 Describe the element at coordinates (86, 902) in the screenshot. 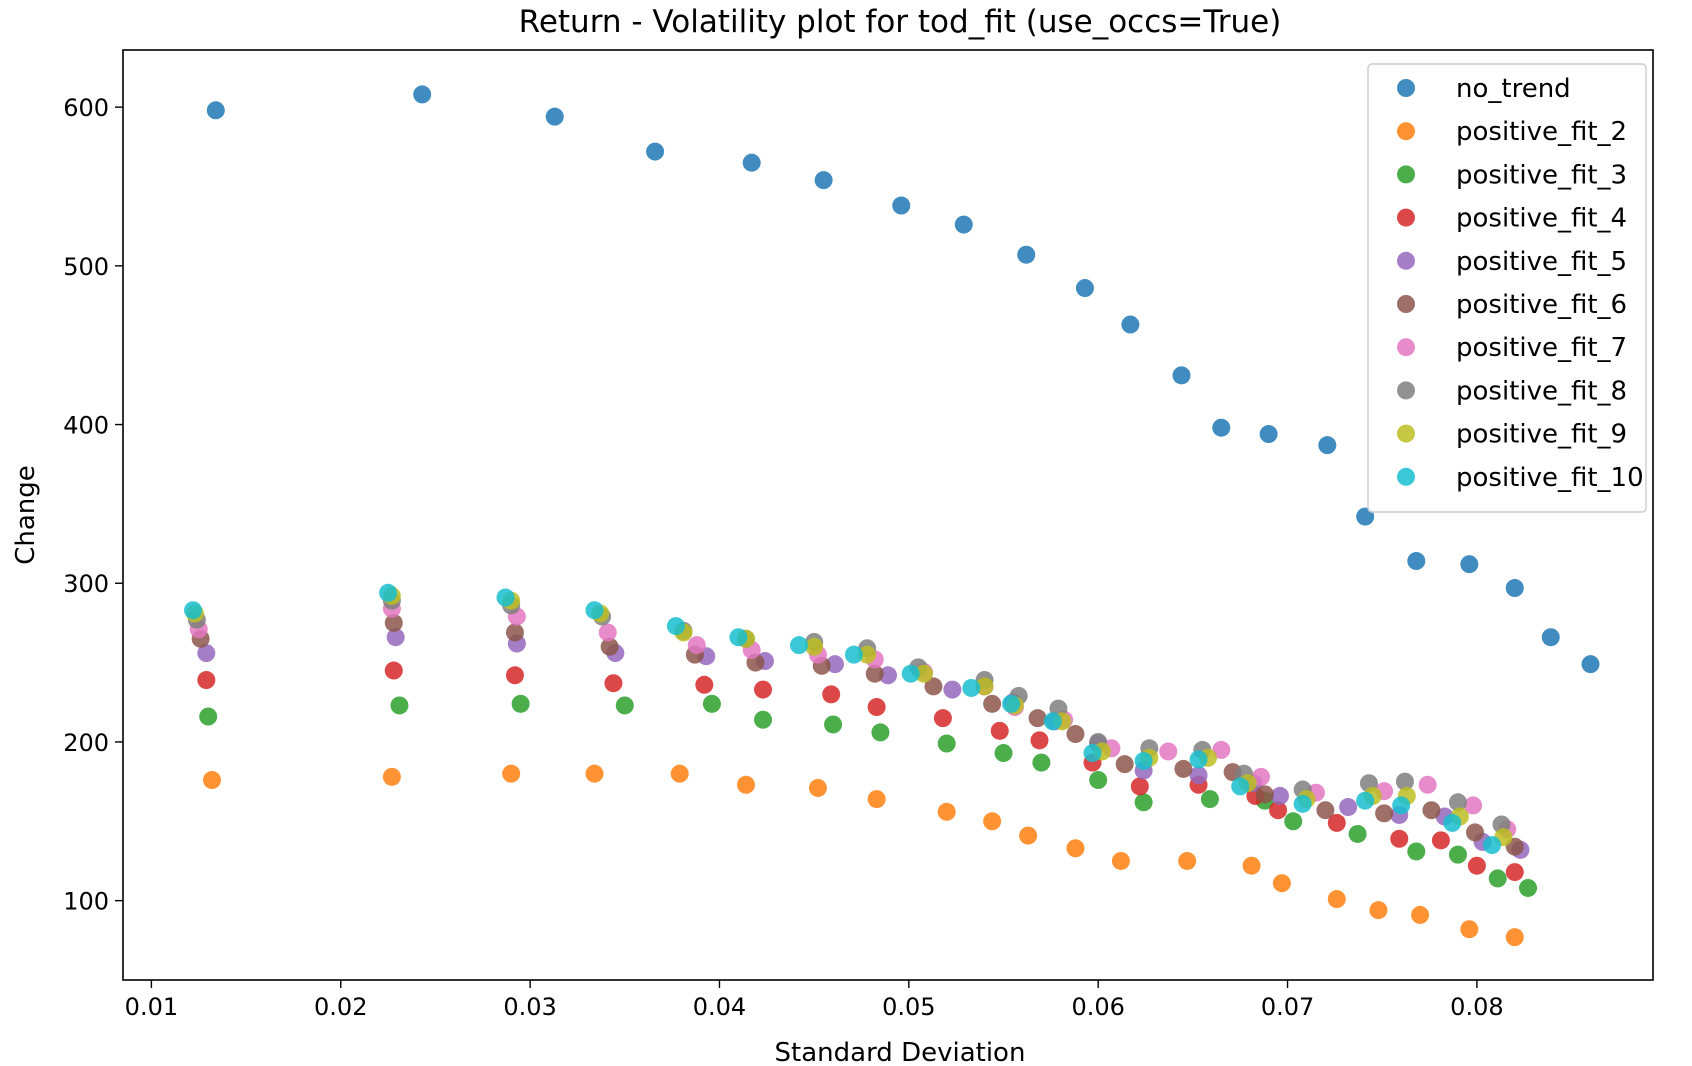

I see `y-tick-label: 100` at that location.